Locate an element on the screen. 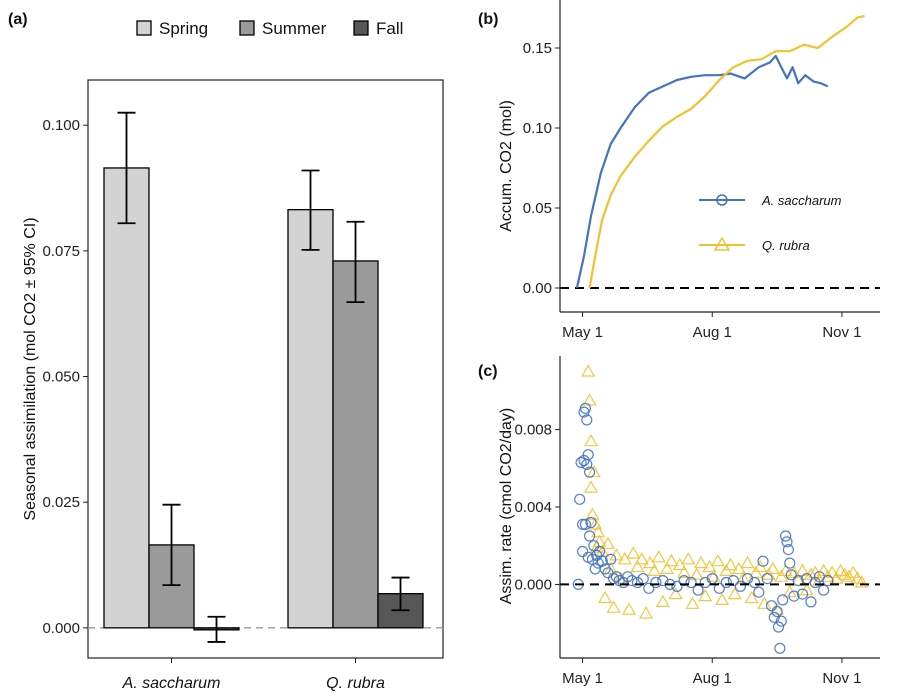 This screenshot has height=696, width=904. panel-a-y-tick-label: 0.025 is located at coordinates (61, 502).